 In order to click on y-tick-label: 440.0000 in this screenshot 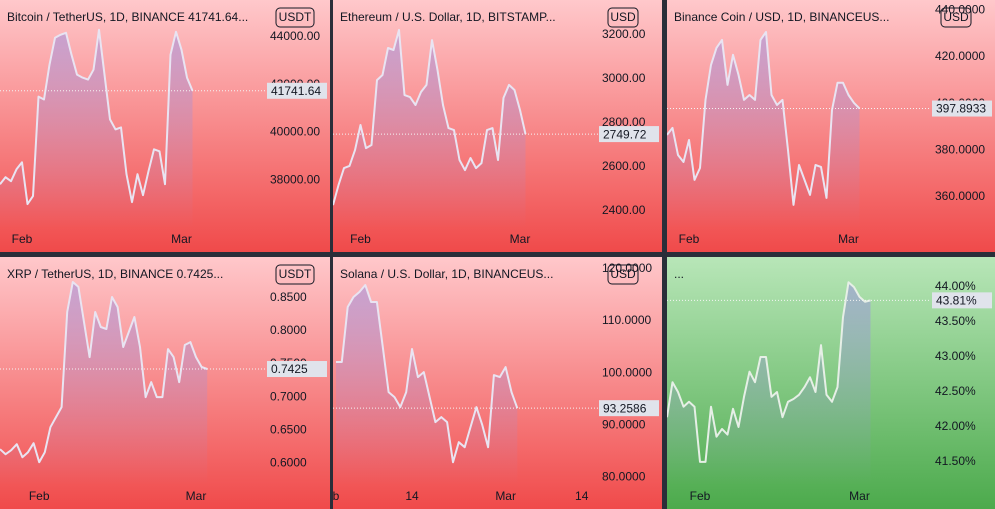, I will do `click(960, 9)`.